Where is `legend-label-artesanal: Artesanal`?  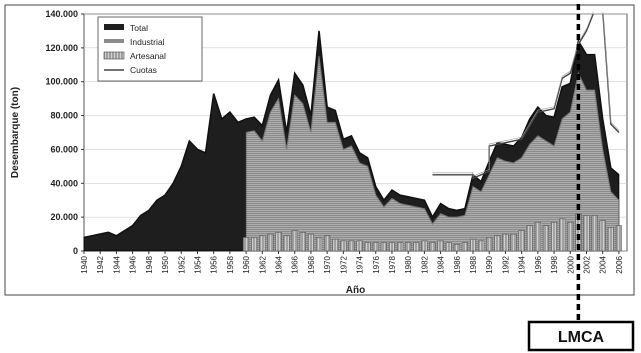 legend-label-artesanal: Artesanal is located at coordinates (148, 56).